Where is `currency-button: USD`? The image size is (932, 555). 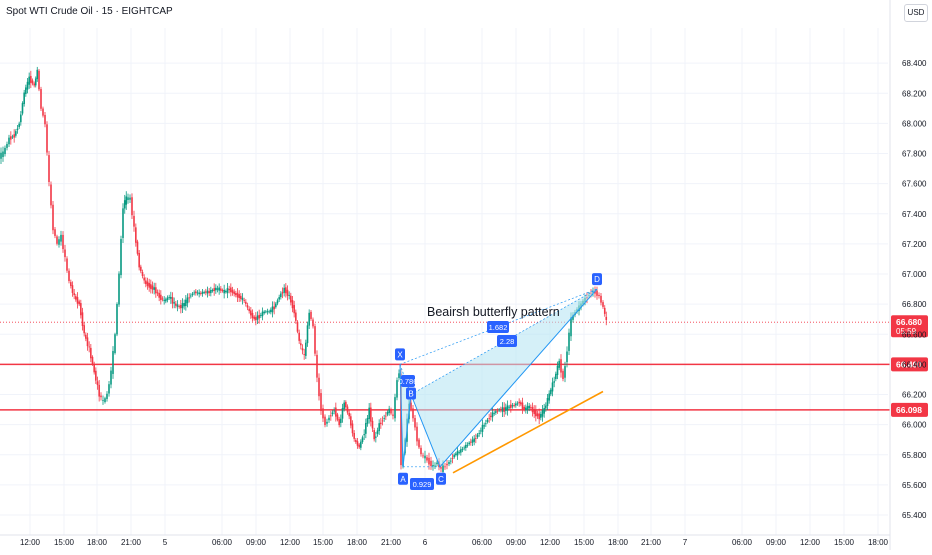
currency-button: USD is located at coordinates (916, 13).